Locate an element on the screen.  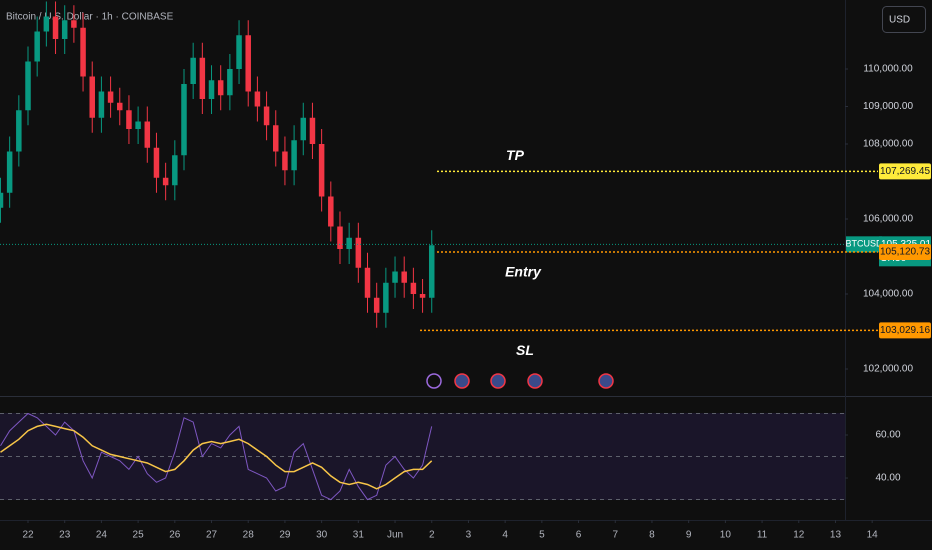
x-tick-label: 27 is located at coordinates (212, 535).